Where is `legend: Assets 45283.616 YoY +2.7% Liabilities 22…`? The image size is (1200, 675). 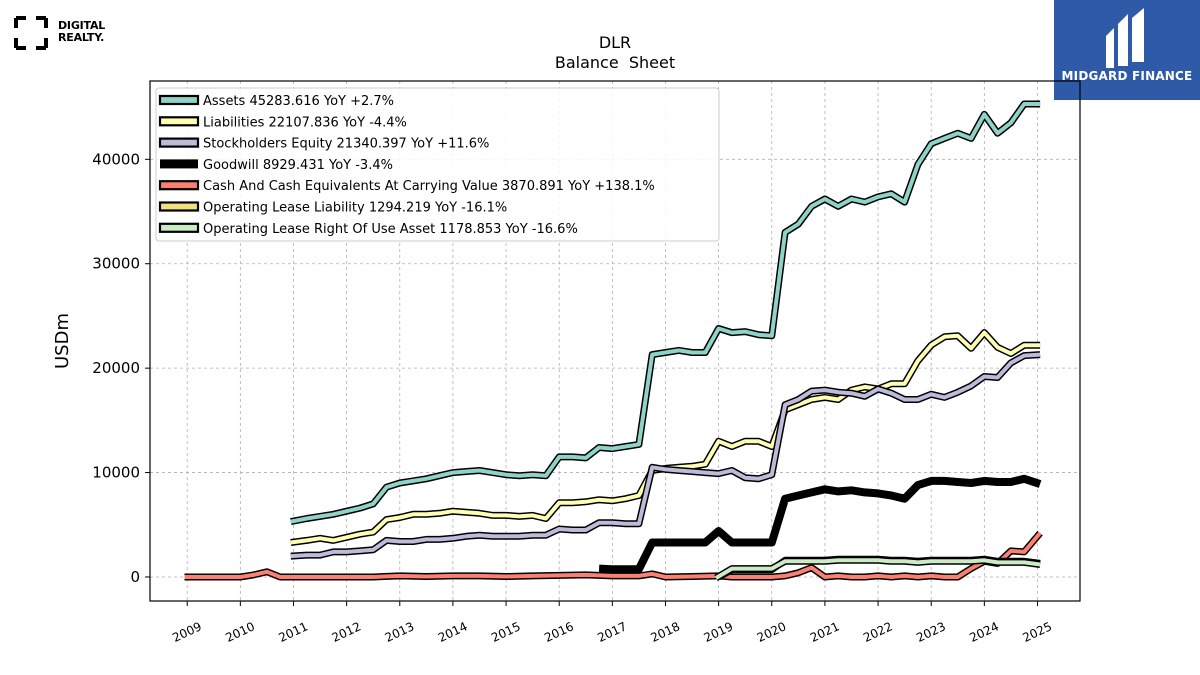 legend: Assets 45283.616 YoY +2.7% Liabilities 22… is located at coordinates (437, 164).